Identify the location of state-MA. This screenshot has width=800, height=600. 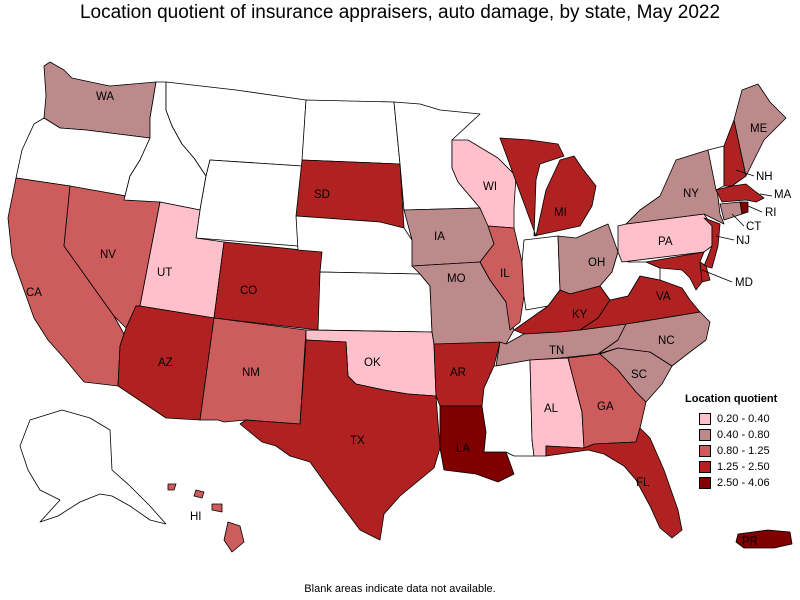
(740, 193).